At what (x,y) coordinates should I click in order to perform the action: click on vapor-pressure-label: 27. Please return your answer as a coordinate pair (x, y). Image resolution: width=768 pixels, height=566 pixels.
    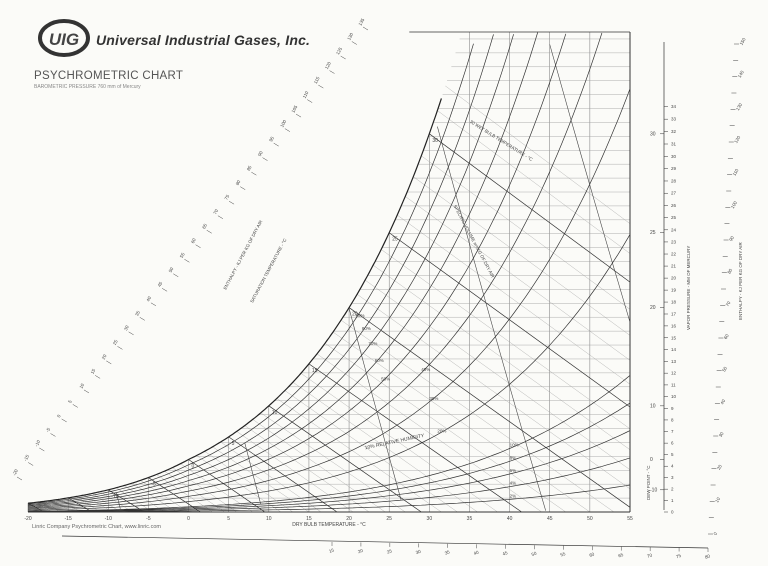
    Looking at the image, I should click on (674, 193).